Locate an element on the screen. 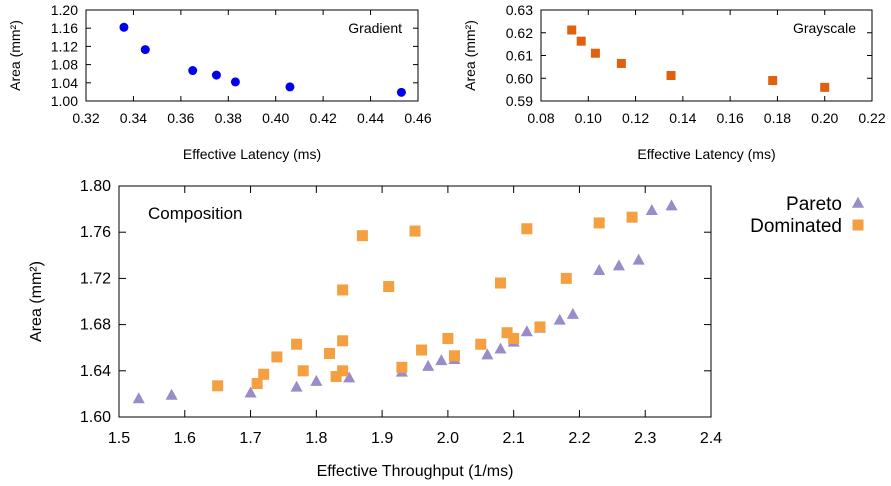 The width and height of the screenshot is (891, 486). y-tick-label: 0.61 is located at coordinates (519, 56).